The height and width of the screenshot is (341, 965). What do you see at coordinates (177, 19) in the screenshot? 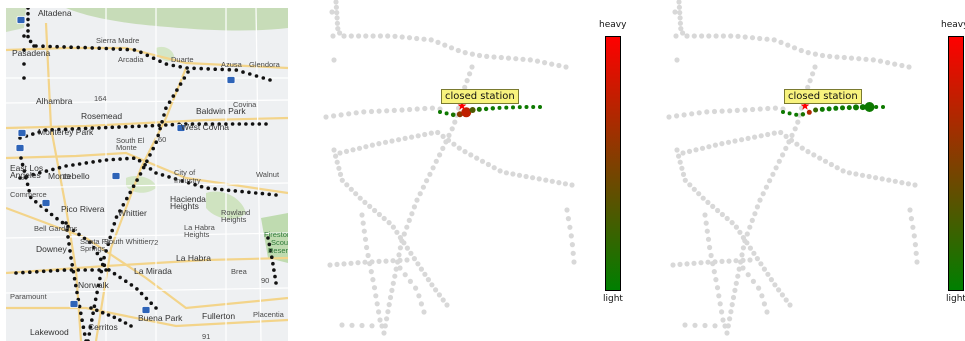
I see `mountains-area` at bounding box center [177, 19].